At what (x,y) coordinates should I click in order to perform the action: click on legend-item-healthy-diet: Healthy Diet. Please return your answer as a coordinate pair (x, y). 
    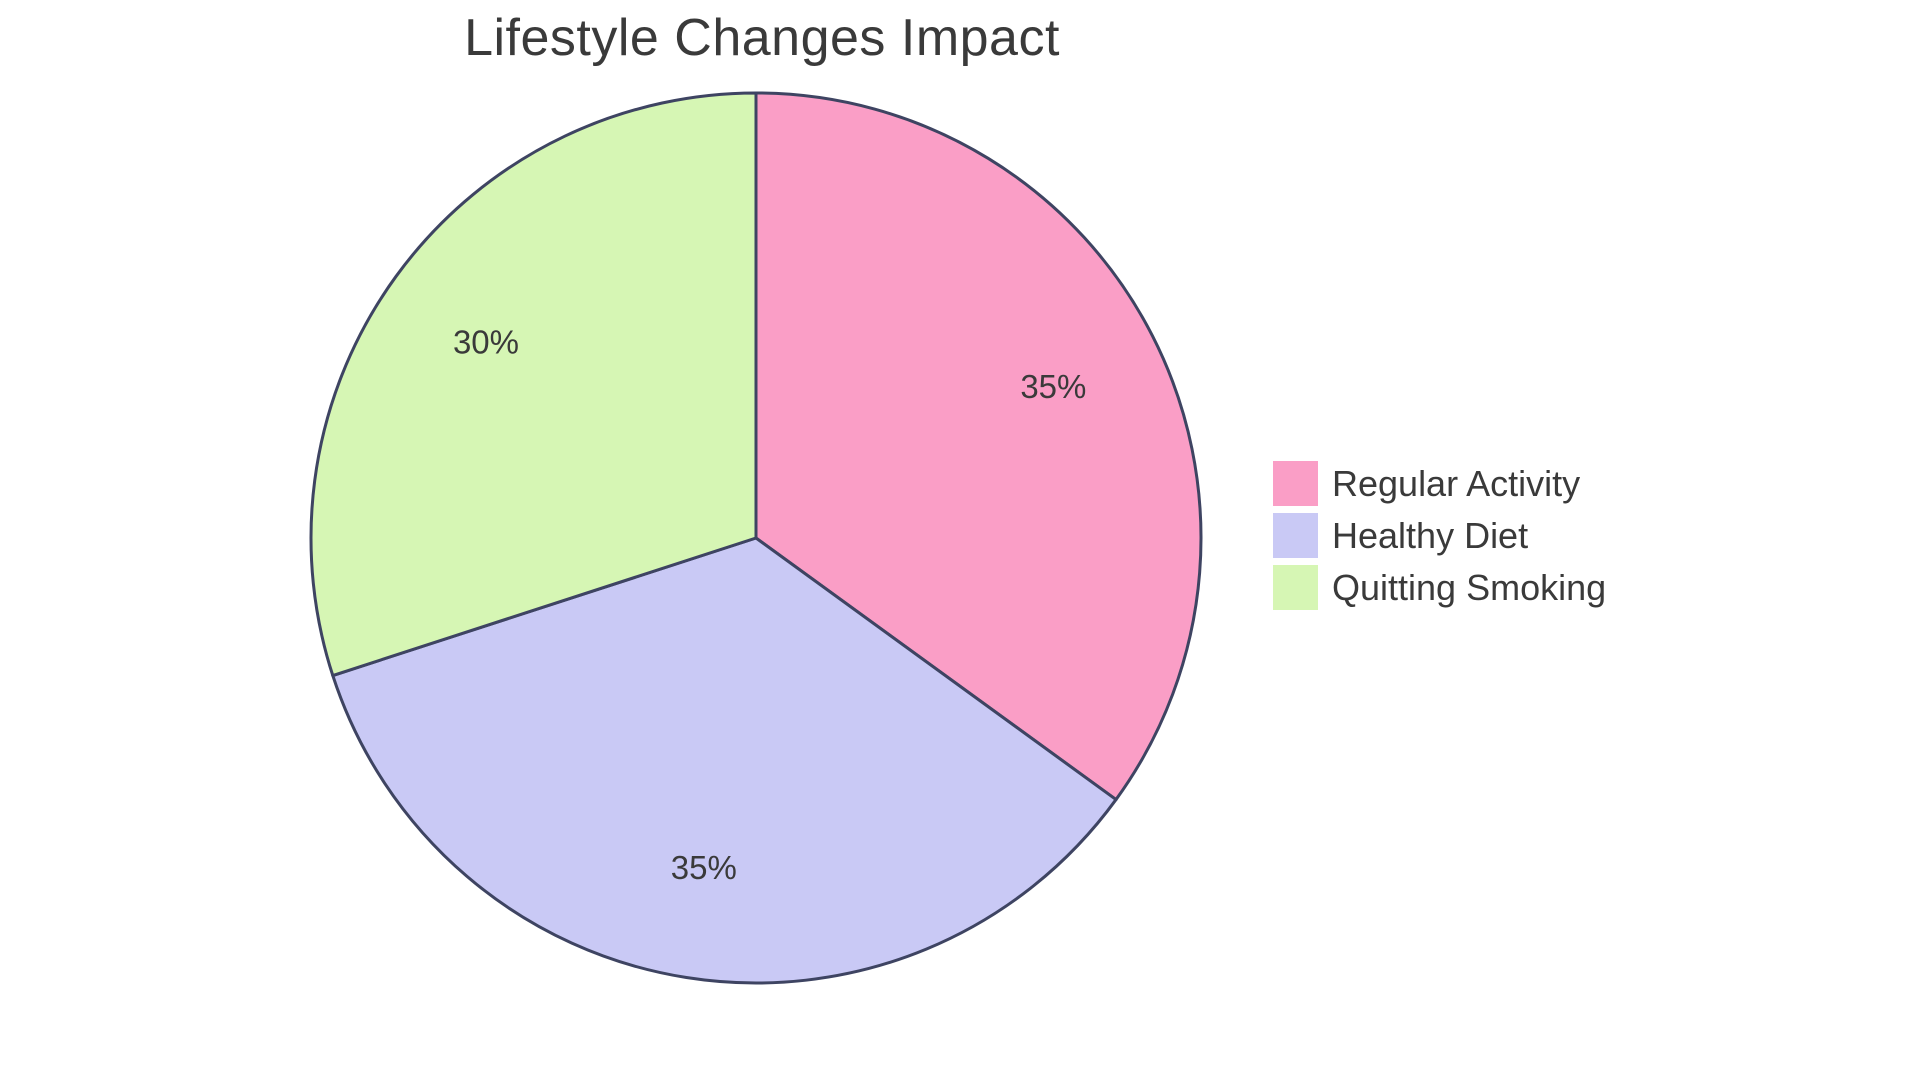
    Looking at the image, I should click on (1439, 535).